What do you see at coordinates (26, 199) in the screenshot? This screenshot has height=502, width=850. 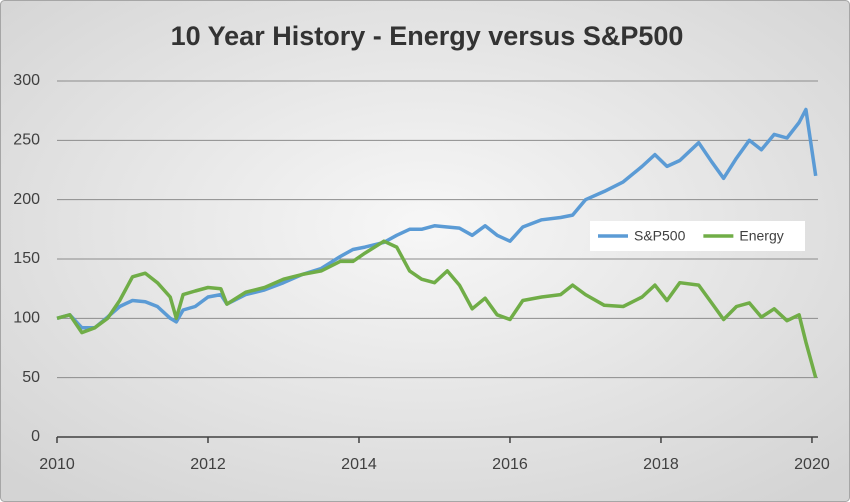 I see `y-tick-label: 200` at bounding box center [26, 199].